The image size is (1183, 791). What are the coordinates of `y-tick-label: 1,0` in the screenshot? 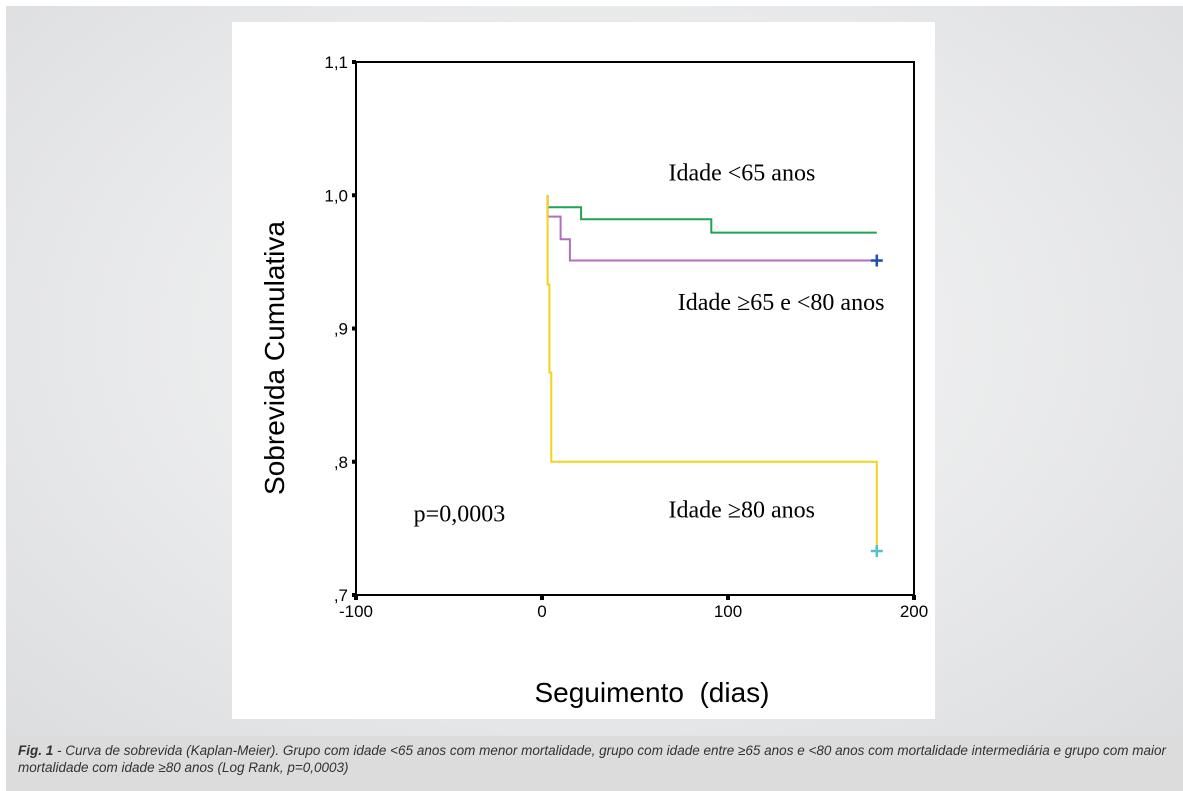 It's located at (336, 195).